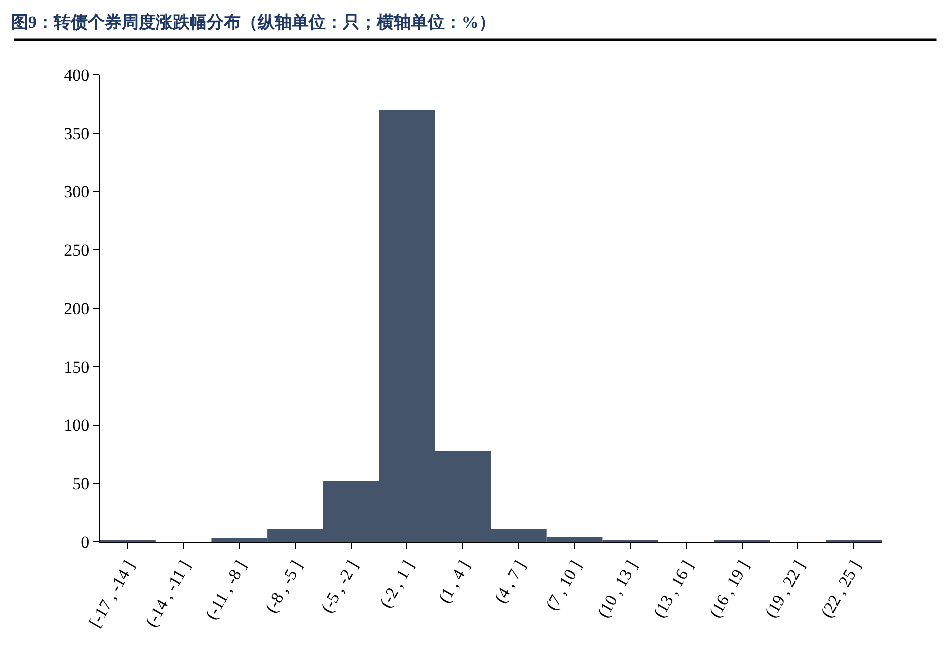 The width and height of the screenshot is (950, 652). I want to click on x-tick-label: (10 , 13 ], so click(618, 590).